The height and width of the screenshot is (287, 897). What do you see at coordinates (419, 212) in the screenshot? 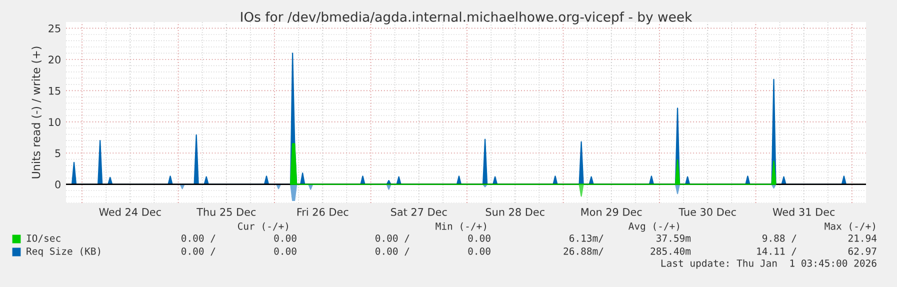
I see `x-tick-label: Sat 27 Dec` at bounding box center [419, 212].